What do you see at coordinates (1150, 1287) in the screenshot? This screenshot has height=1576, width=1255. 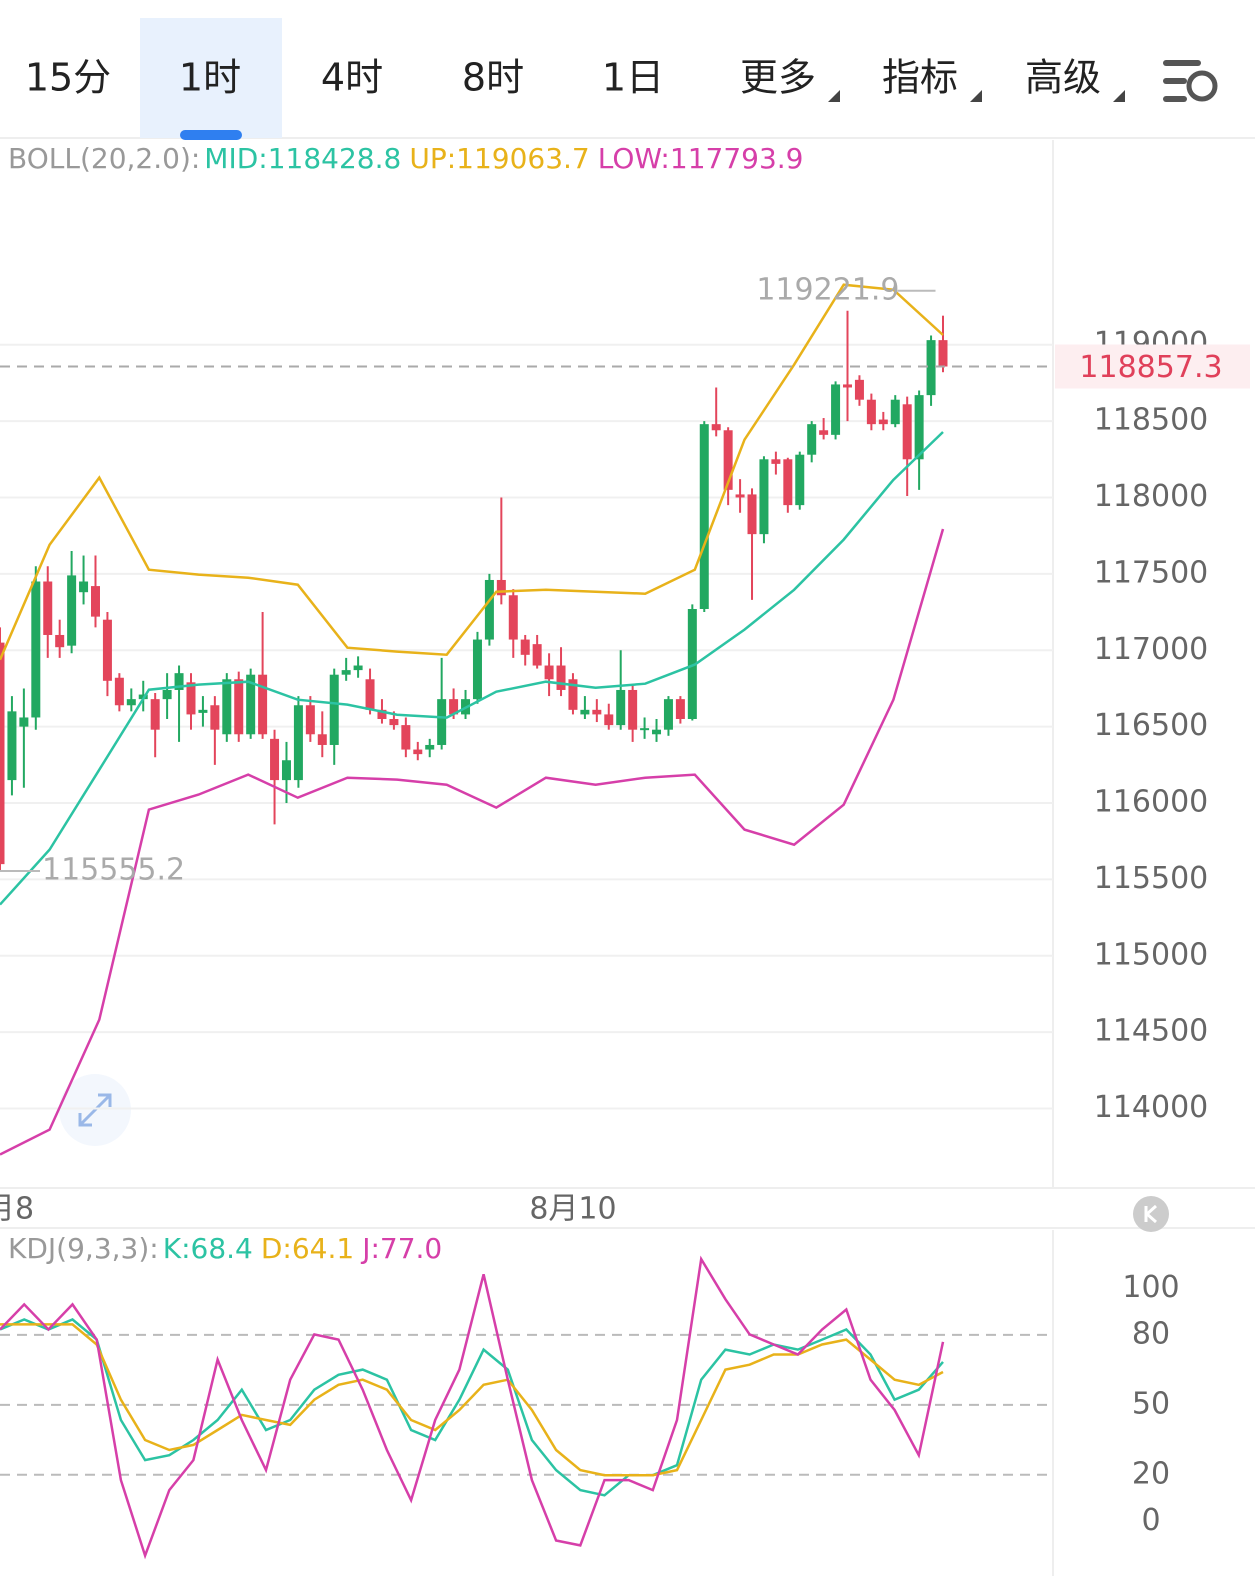 I see `y-tick-label: 100` at bounding box center [1150, 1287].